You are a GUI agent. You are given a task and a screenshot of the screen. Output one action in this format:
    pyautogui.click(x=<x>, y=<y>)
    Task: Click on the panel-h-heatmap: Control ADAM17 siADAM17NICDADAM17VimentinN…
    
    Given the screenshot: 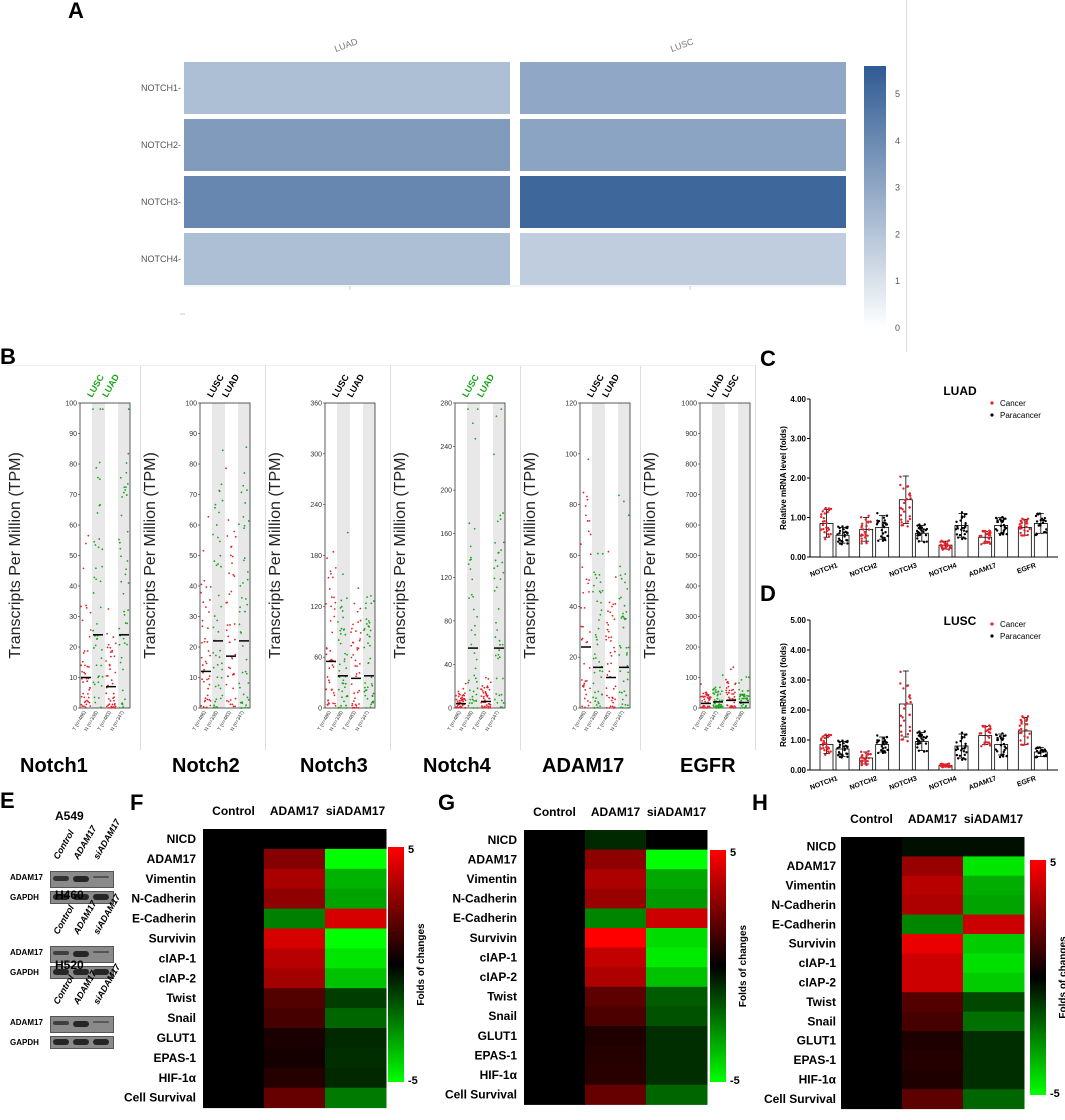 What is the action you would take?
    pyautogui.click(x=914, y=961)
    